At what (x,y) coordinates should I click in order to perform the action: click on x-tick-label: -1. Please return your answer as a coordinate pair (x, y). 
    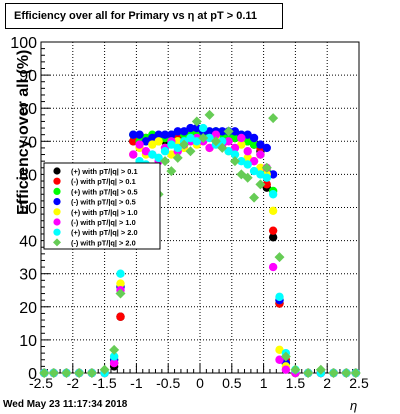
    Looking at the image, I should click on (136, 383).